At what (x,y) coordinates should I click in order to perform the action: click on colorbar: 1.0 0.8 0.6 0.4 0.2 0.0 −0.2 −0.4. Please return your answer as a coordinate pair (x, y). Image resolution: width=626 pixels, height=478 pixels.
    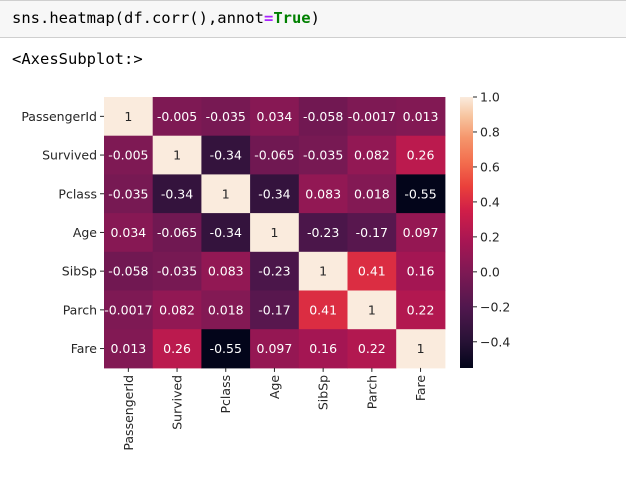
    Looking at the image, I should click on (485, 229).